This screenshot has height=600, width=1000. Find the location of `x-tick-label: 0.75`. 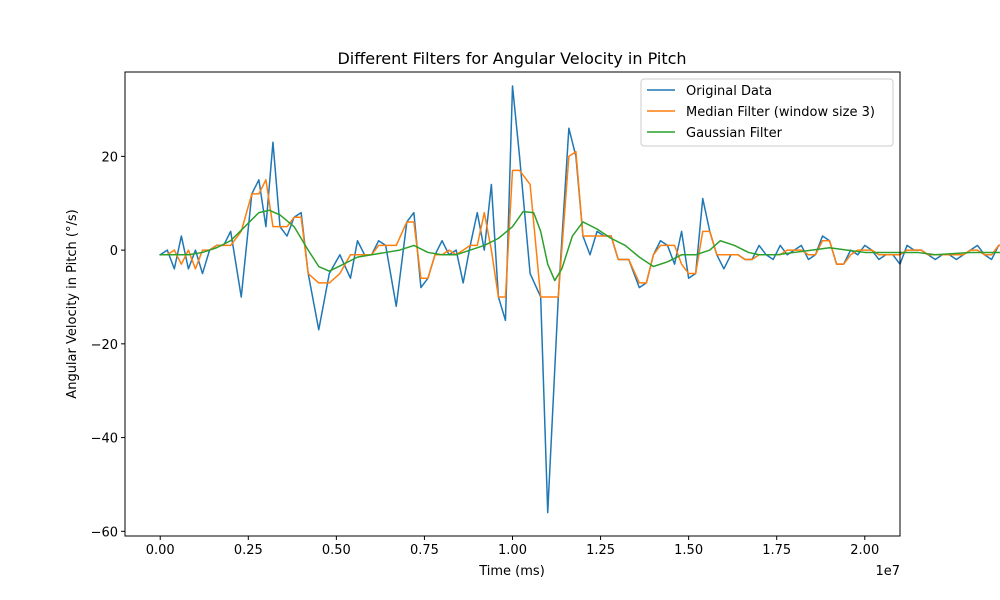

x-tick-label: 0.75 is located at coordinates (424, 550).